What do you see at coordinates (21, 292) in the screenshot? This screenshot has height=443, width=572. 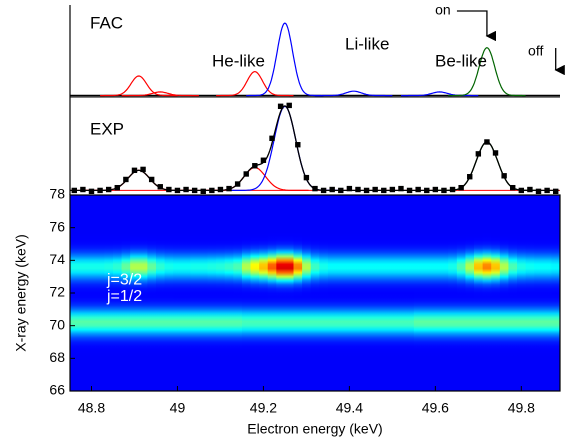 I see `y-axis-label: X-ray energy (keV)` at bounding box center [21, 292].